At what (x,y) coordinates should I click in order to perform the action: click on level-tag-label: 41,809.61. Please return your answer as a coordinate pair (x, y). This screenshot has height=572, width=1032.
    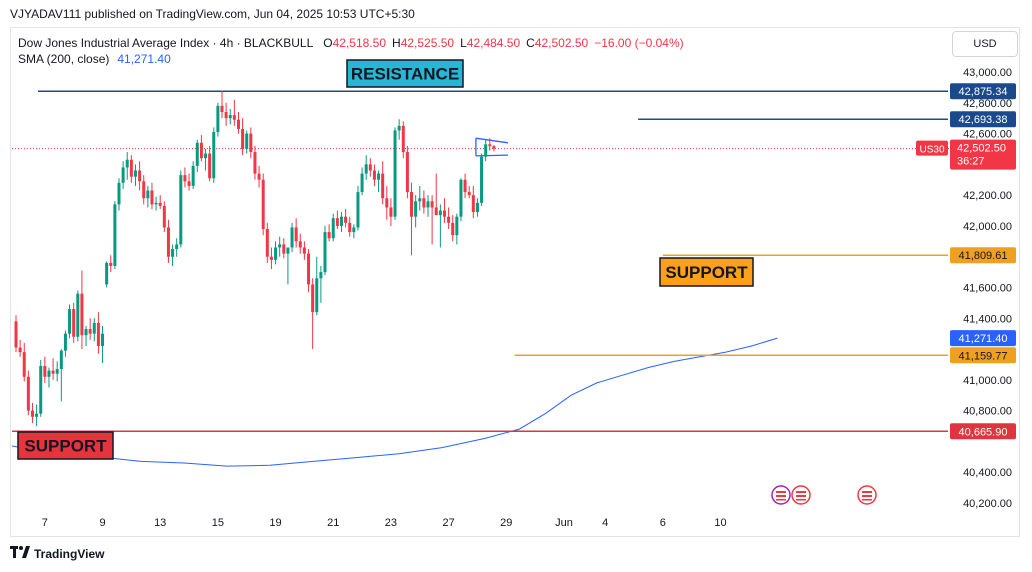
    Looking at the image, I should click on (983, 256).